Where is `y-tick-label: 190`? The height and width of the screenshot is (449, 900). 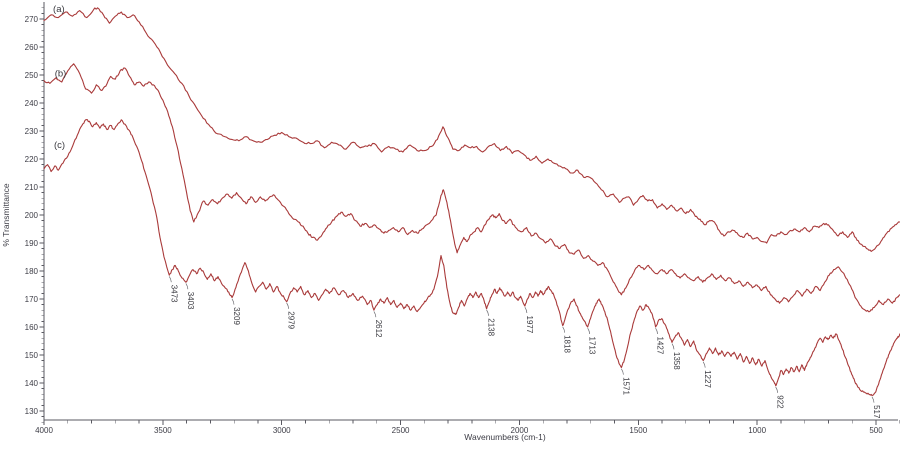
y-tick-label: 190 is located at coordinates (32, 243).